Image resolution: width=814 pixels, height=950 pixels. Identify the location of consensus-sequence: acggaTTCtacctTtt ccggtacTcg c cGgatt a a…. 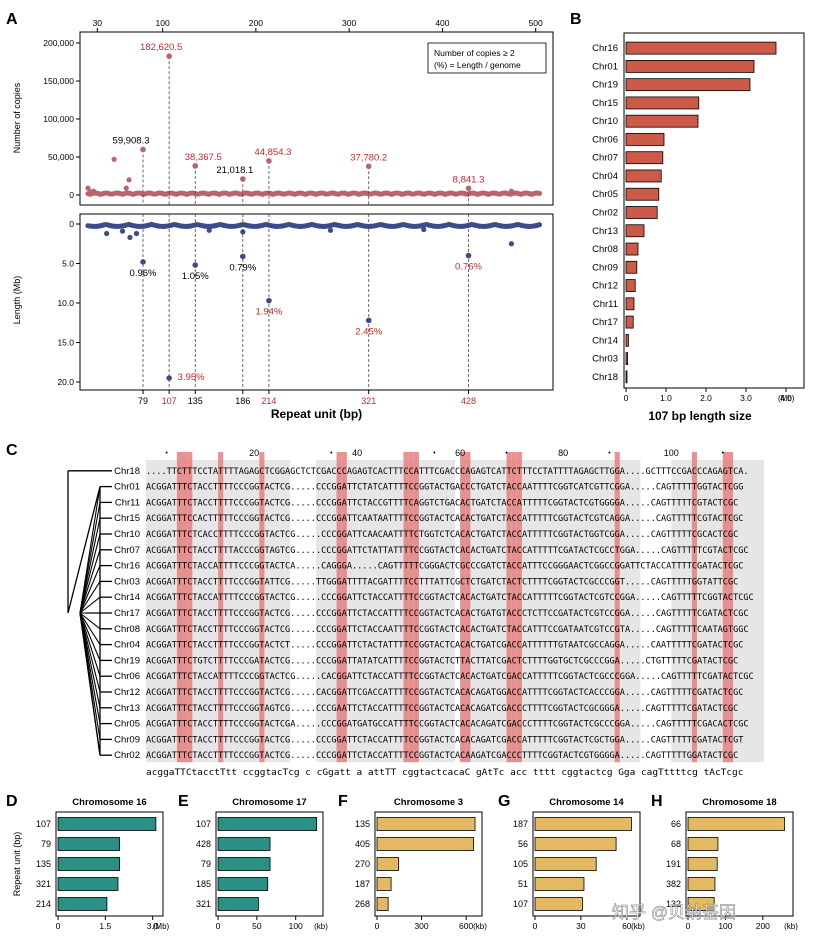
(444, 773).